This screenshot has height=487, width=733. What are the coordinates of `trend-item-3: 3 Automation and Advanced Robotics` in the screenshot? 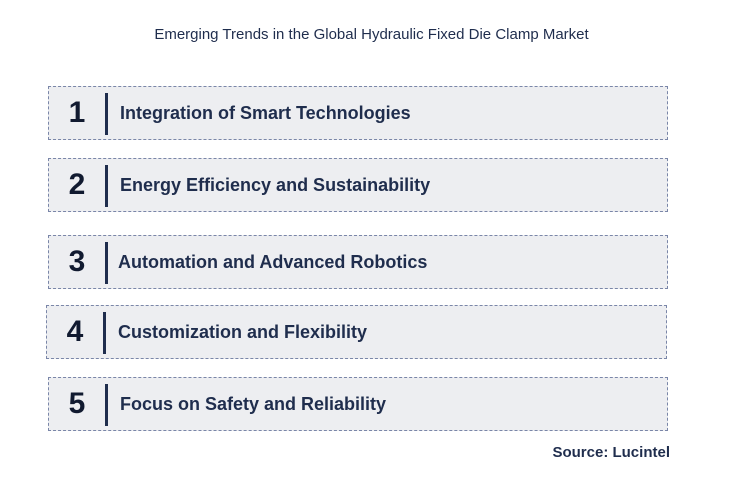 It's located at (358, 262).